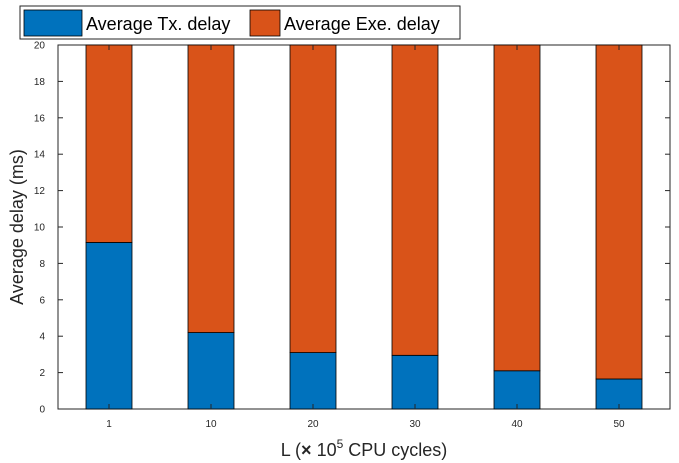  What do you see at coordinates (291, 450) in the screenshot?
I see `x-axis-label-prefix: L (` at bounding box center [291, 450].